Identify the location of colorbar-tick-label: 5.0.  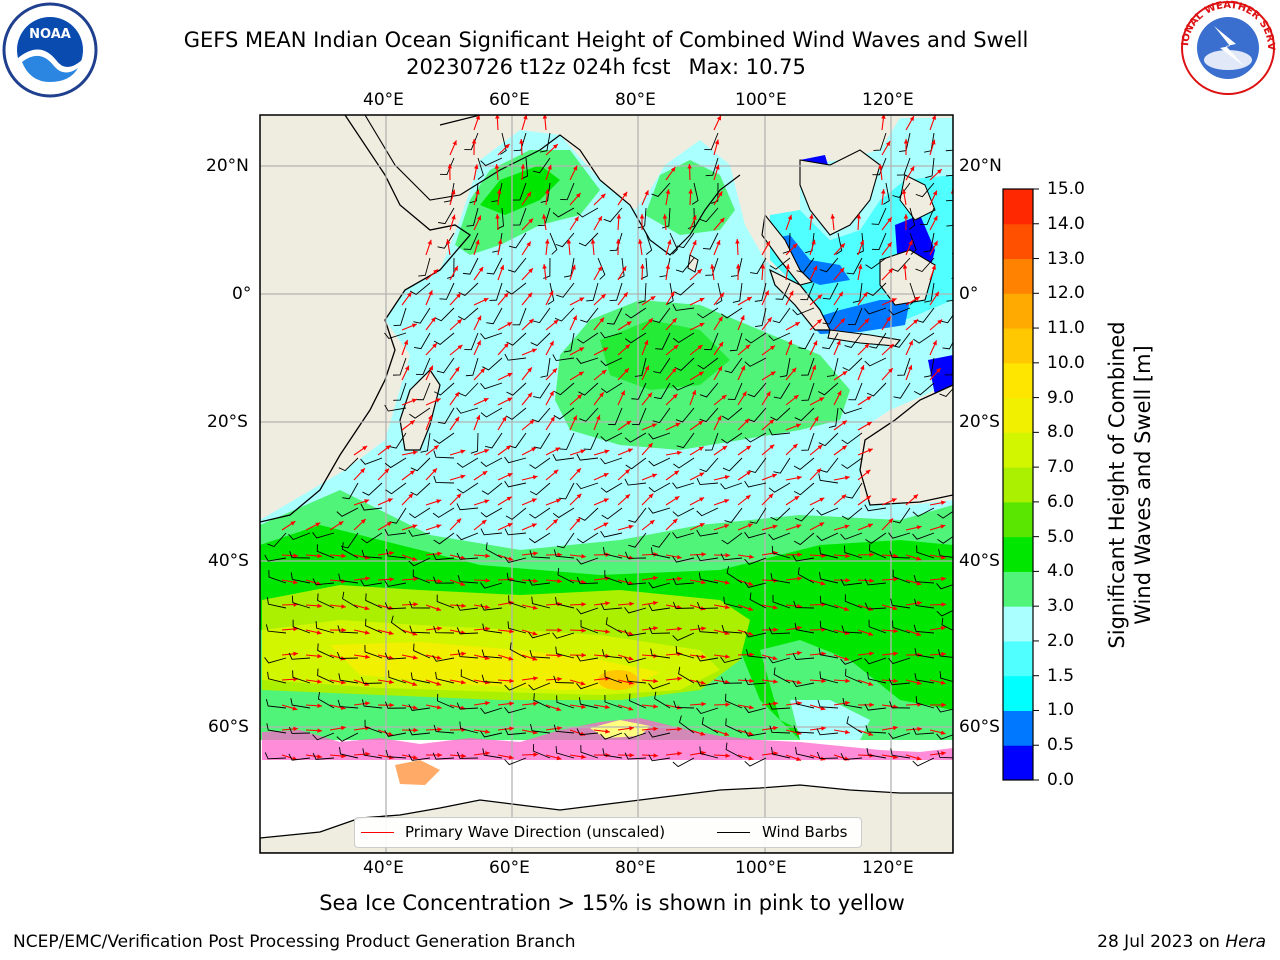
(1061, 536).